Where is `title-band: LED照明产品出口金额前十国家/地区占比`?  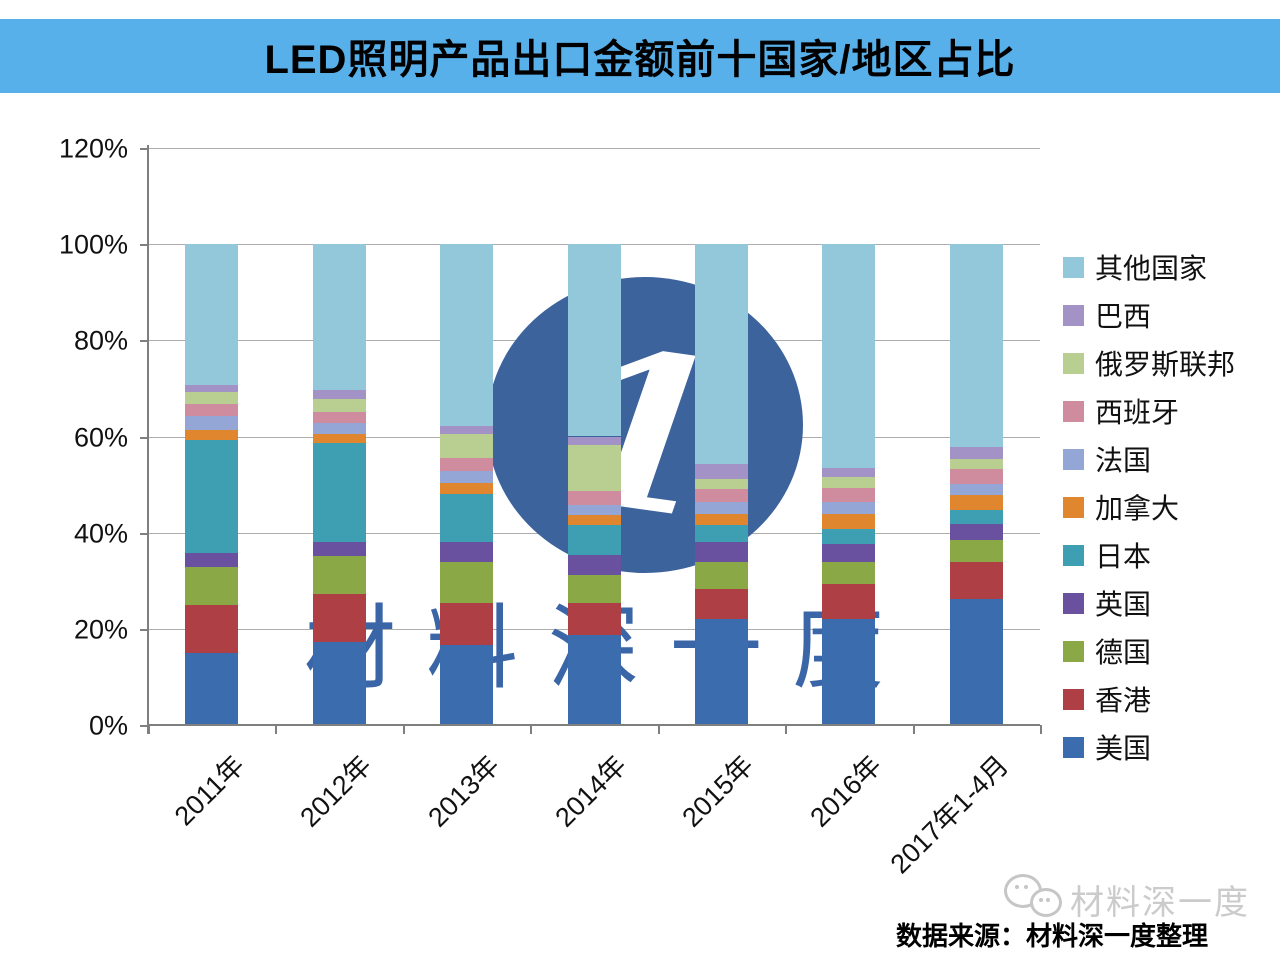
title-band: LED照明产品出口金额前十国家/地区占比 is located at coordinates (640, 56).